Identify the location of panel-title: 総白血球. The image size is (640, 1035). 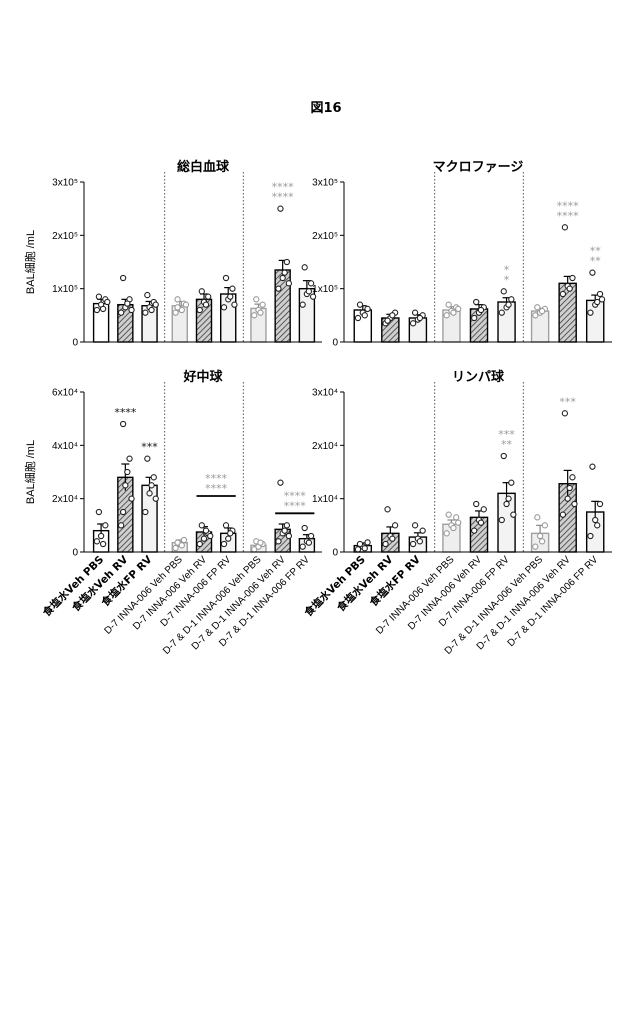
(203, 167).